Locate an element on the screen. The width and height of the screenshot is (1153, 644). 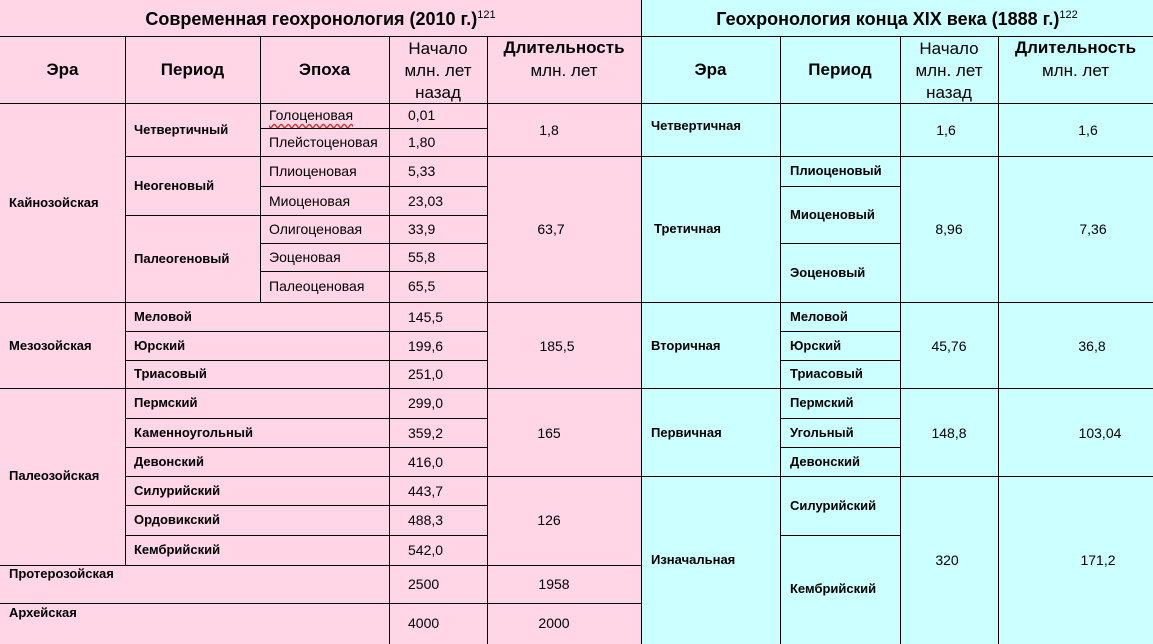
header-duration-unit: млн. лет is located at coordinates (564, 70).